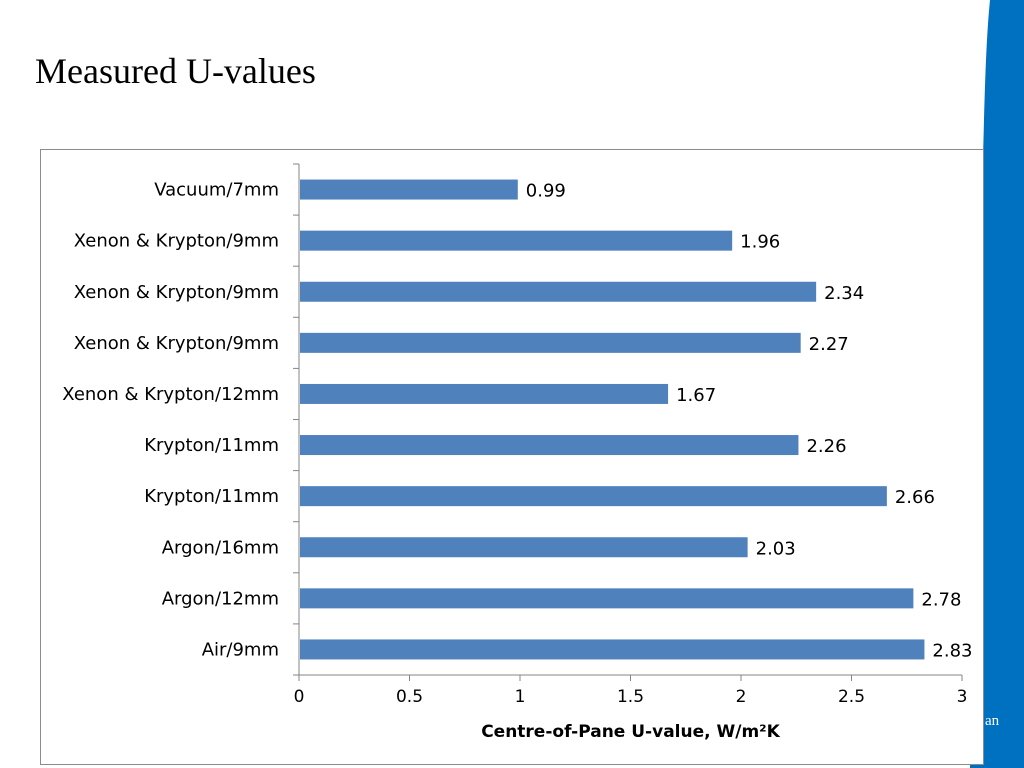  Describe the element at coordinates (915, 497) in the screenshot. I see `data-label: 2.66` at that location.